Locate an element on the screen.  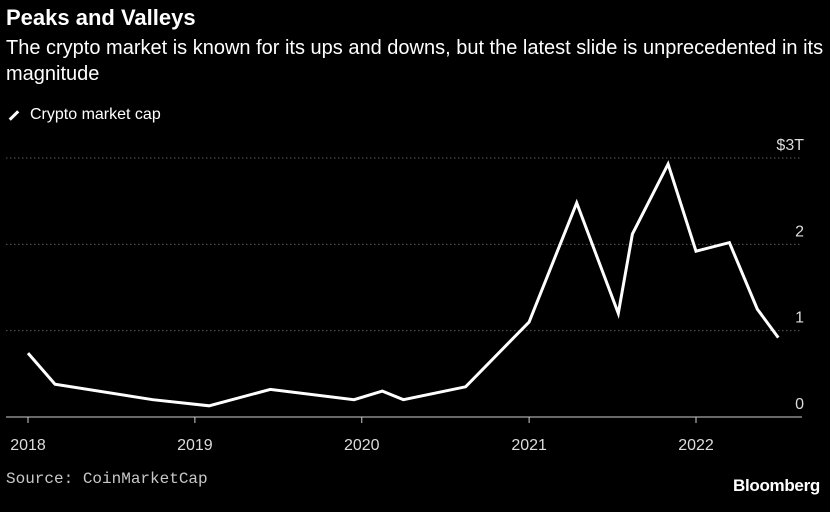
x-tick-label: 2021 is located at coordinates (529, 445).